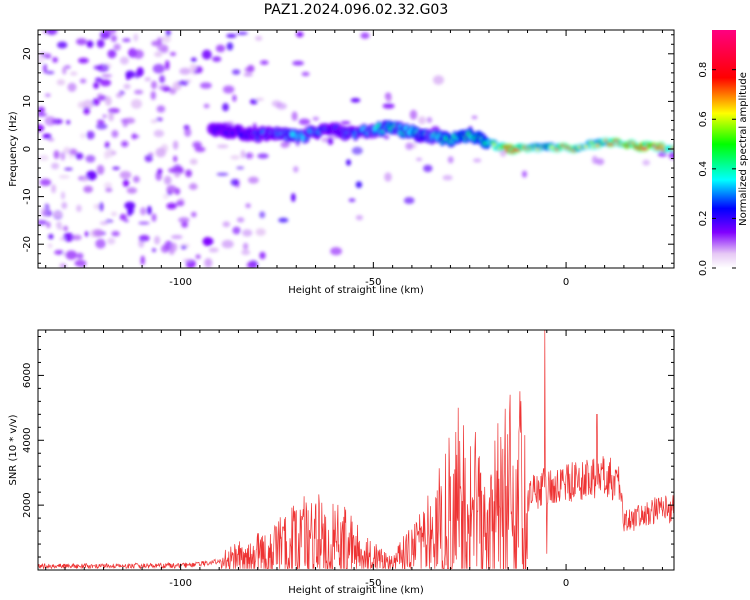 This screenshot has width=750, height=600. Describe the element at coordinates (373, 583) in the screenshot. I see `x-tick-label: -50` at that location.